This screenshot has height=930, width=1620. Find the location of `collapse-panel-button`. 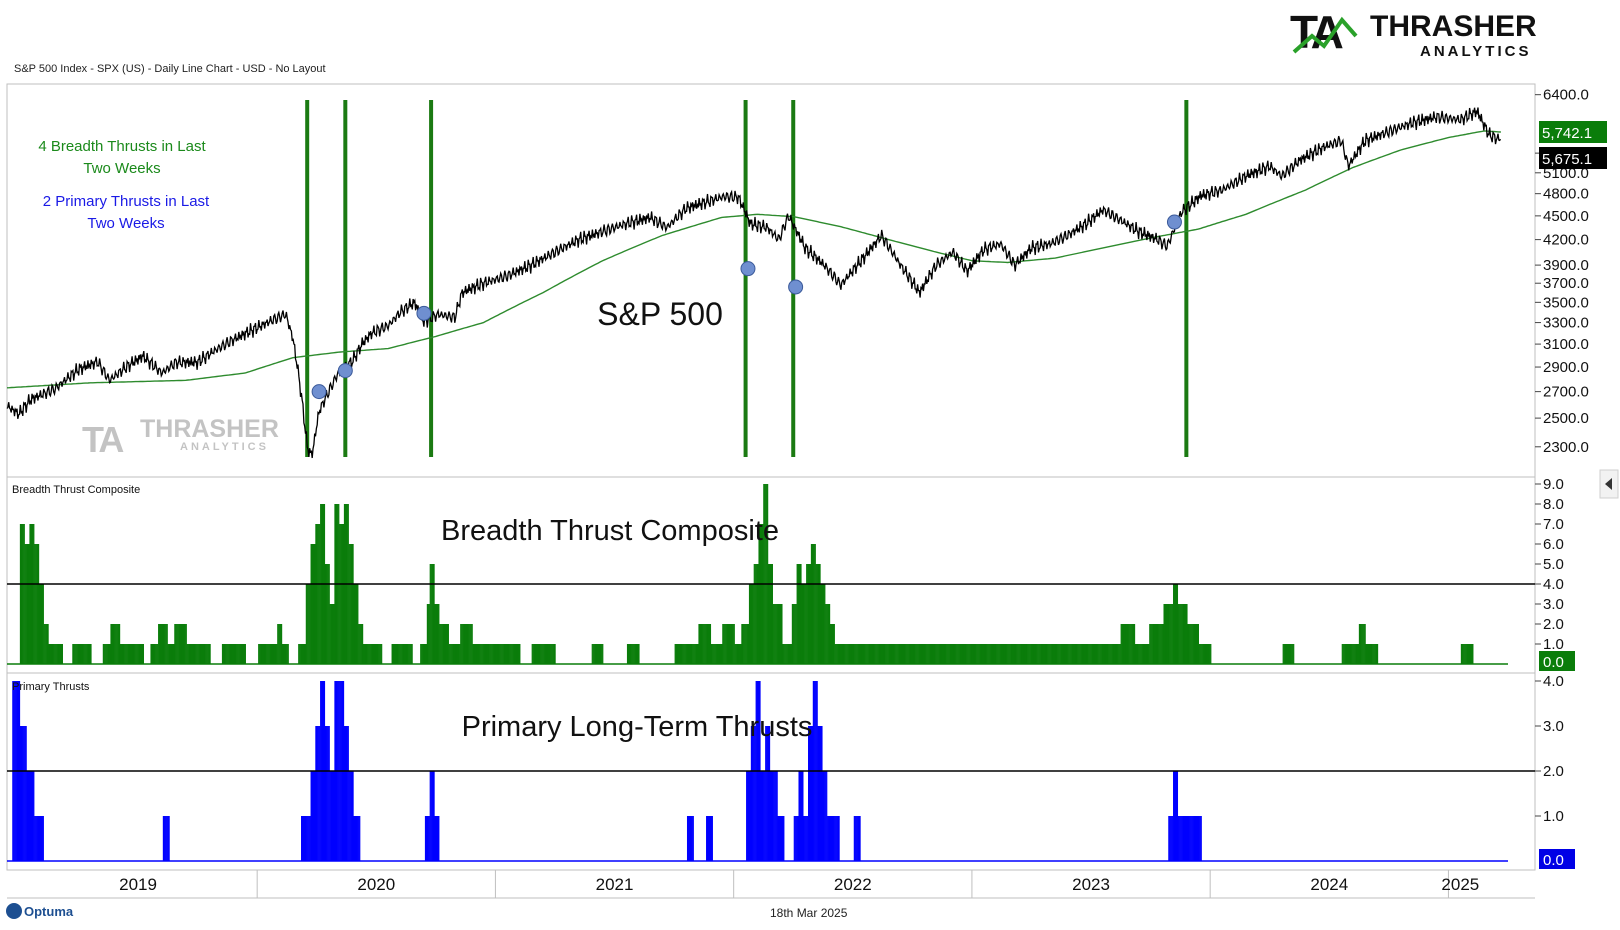

collapse-panel-button is located at coordinates (1609, 484).